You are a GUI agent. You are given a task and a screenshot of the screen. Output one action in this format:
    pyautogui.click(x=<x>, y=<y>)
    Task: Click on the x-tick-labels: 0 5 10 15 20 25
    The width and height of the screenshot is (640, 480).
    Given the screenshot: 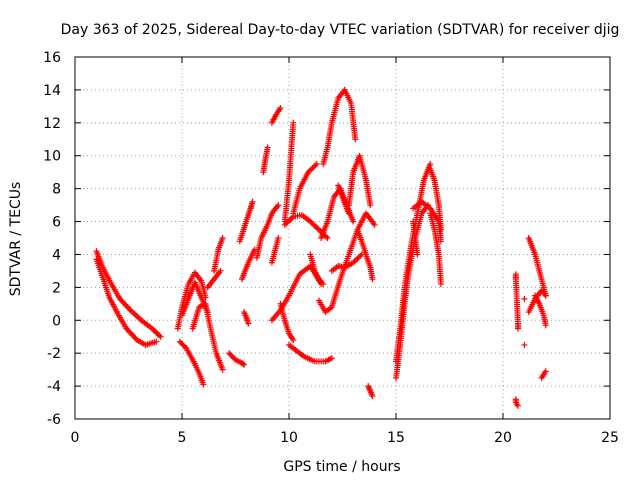 What is the action you would take?
    pyautogui.click(x=345, y=438)
    